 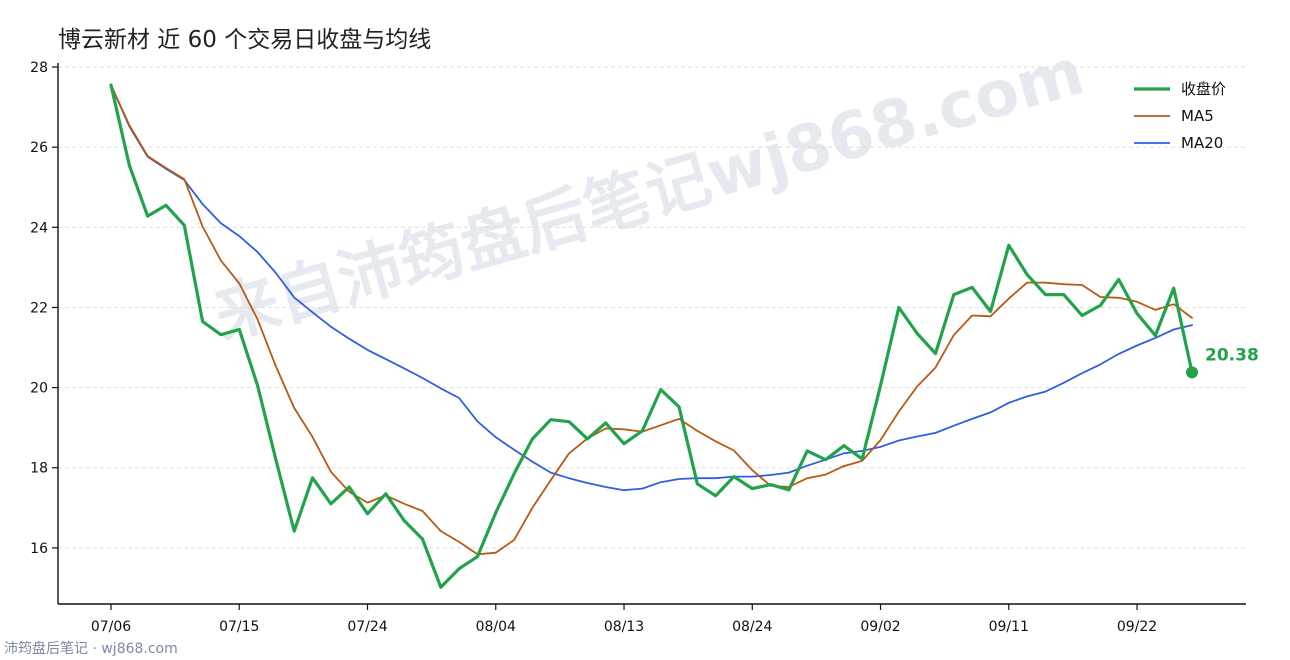 I want to click on legend: 收盘价 MA5 MA20, so click(x=1180, y=116).